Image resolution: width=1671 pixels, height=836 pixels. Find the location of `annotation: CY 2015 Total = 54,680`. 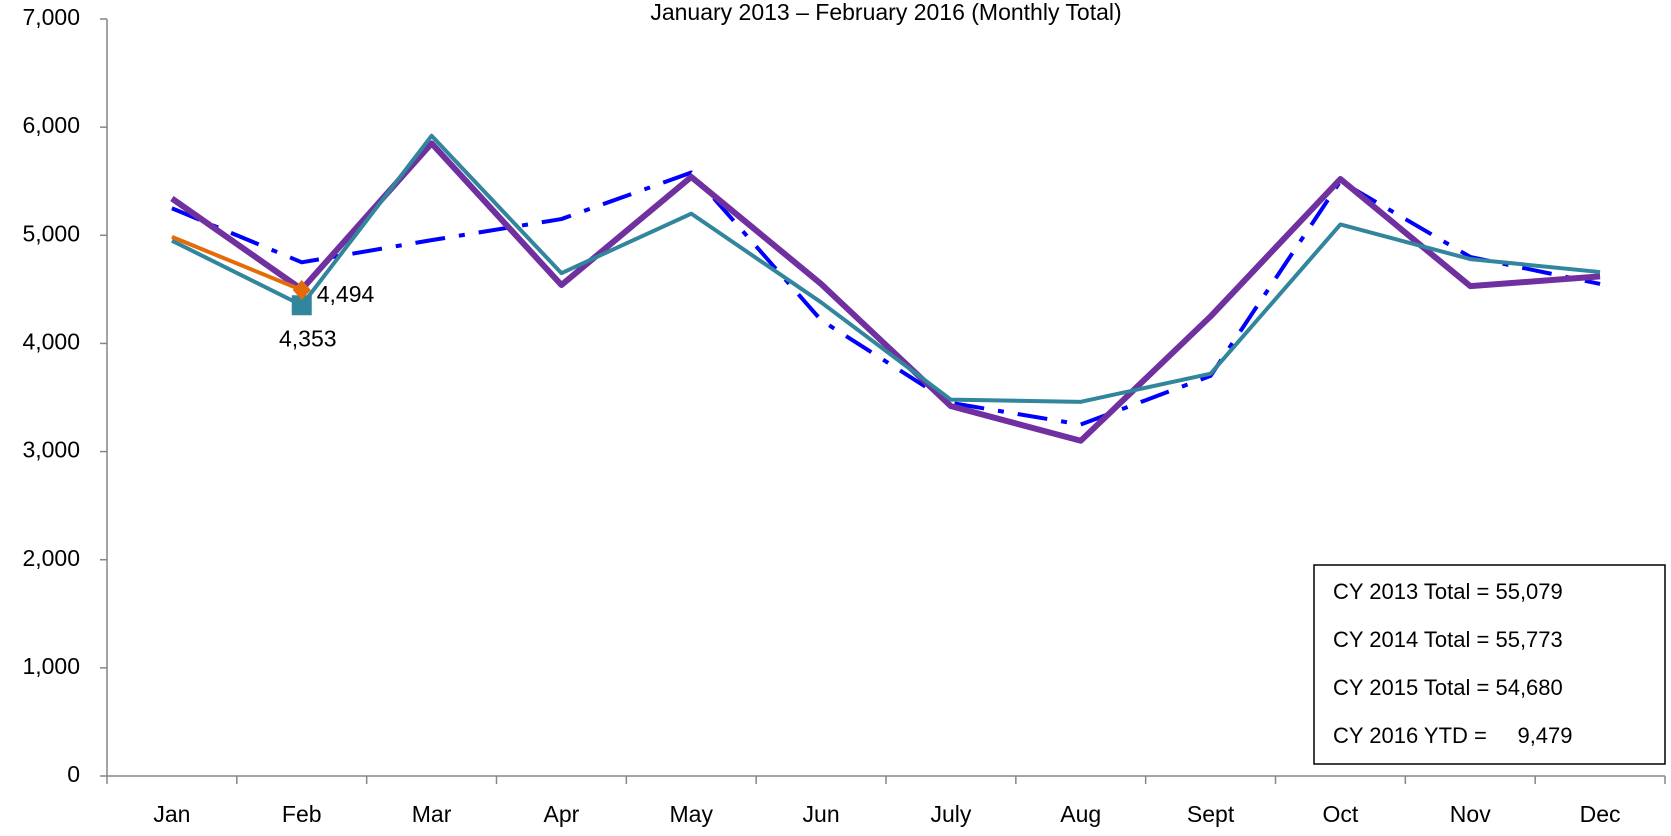

annotation: CY 2015 Total = 54,680 is located at coordinates (1448, 687).